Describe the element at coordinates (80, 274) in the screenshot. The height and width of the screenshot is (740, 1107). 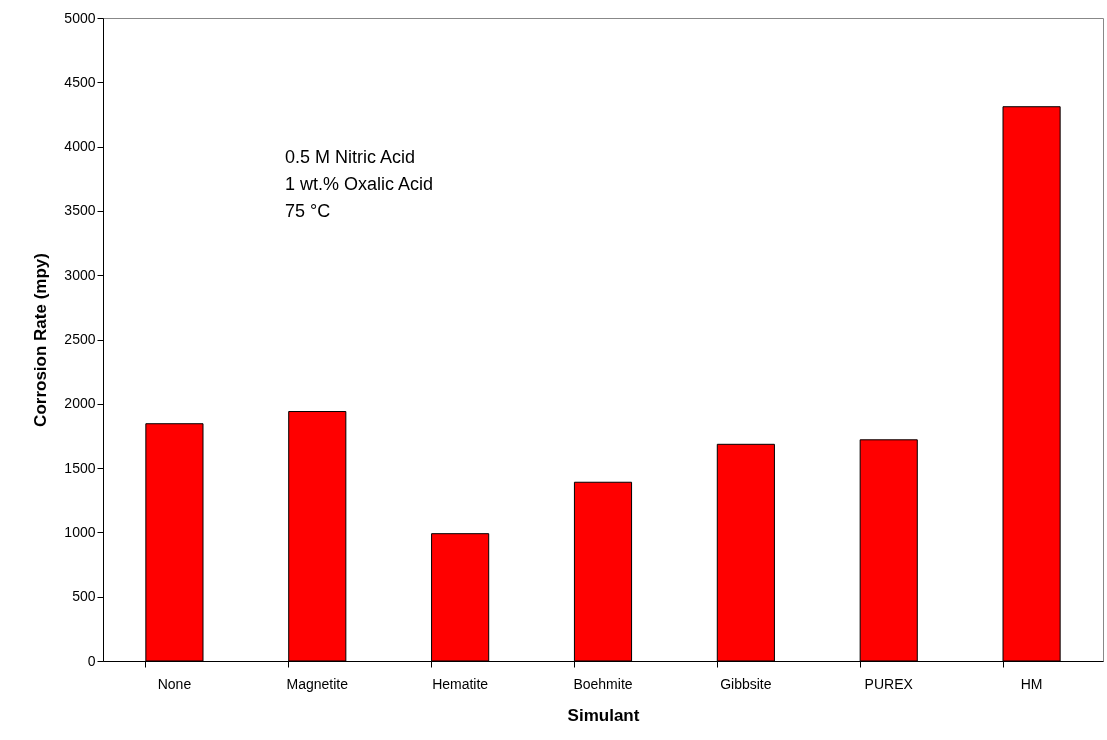
I see `y-tick-label: 3000` at that location.